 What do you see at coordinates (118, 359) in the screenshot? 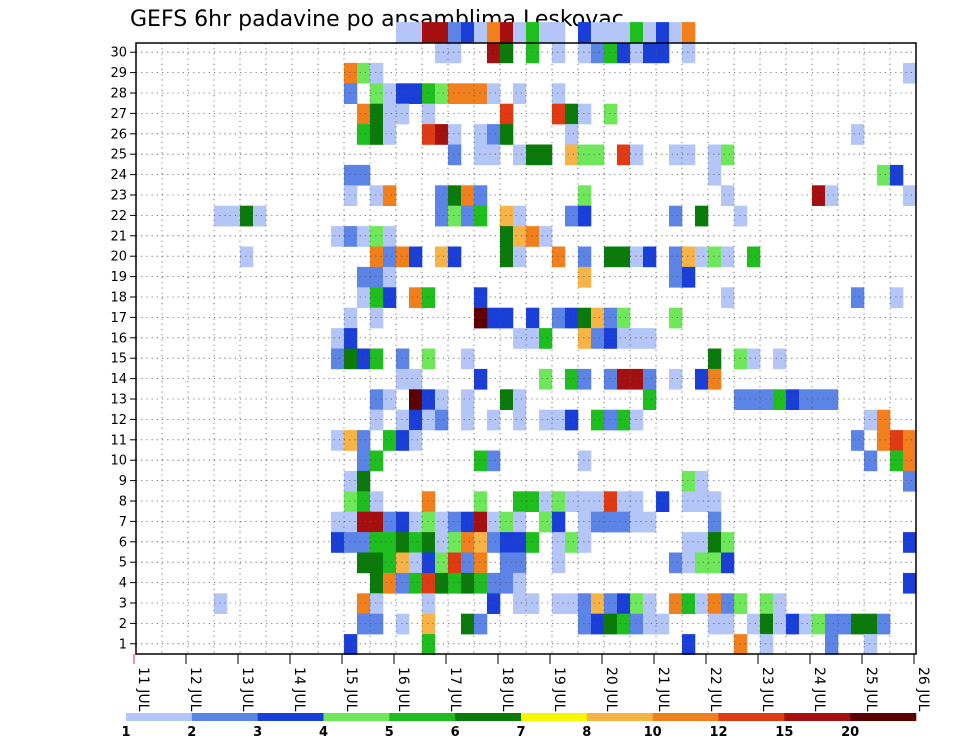
I see `y-tick-label: 15` at bounding box center [118, 359].